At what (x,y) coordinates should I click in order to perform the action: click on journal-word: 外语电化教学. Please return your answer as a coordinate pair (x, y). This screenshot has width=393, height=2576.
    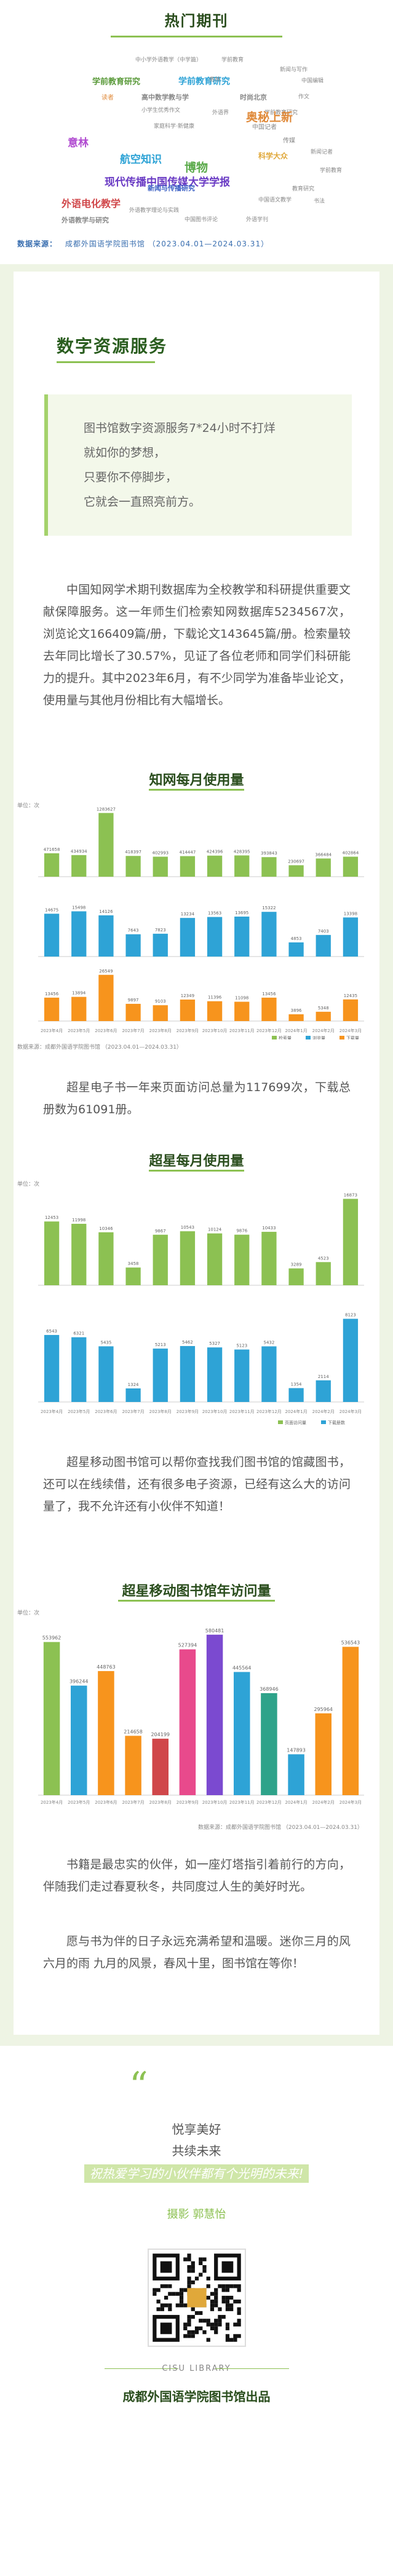
    Looking at the image, I should click on (91, 203).